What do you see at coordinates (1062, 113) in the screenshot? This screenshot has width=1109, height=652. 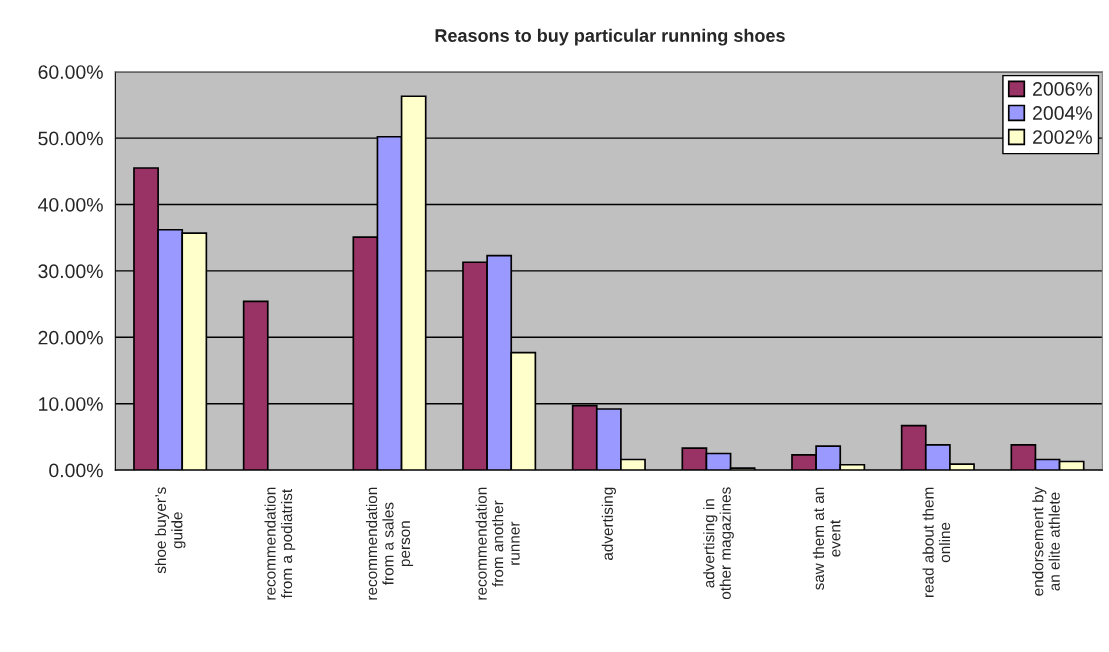 I see `legend-label: 2004%` at bounding box center [1062, 113].